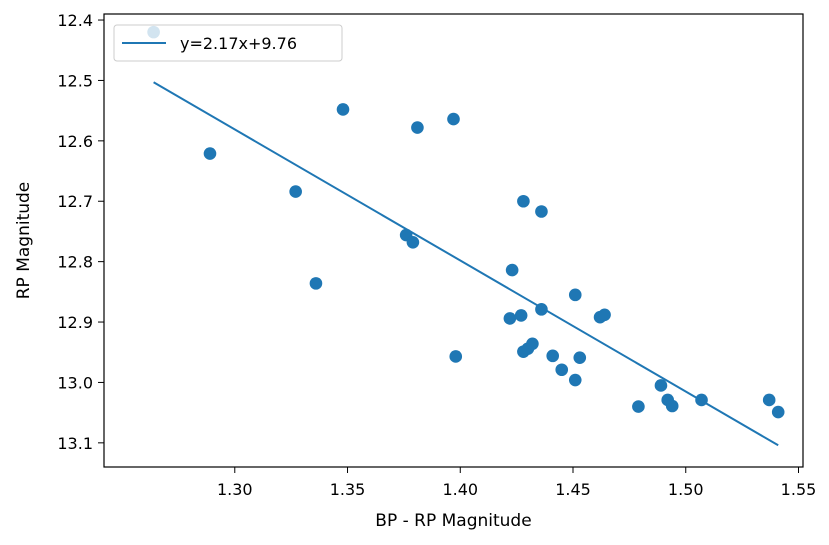  What do you see at coordinates (573, 489) in the screenshot?
I see `x-tick-label: 1.45` at bounding box center [573, 489].